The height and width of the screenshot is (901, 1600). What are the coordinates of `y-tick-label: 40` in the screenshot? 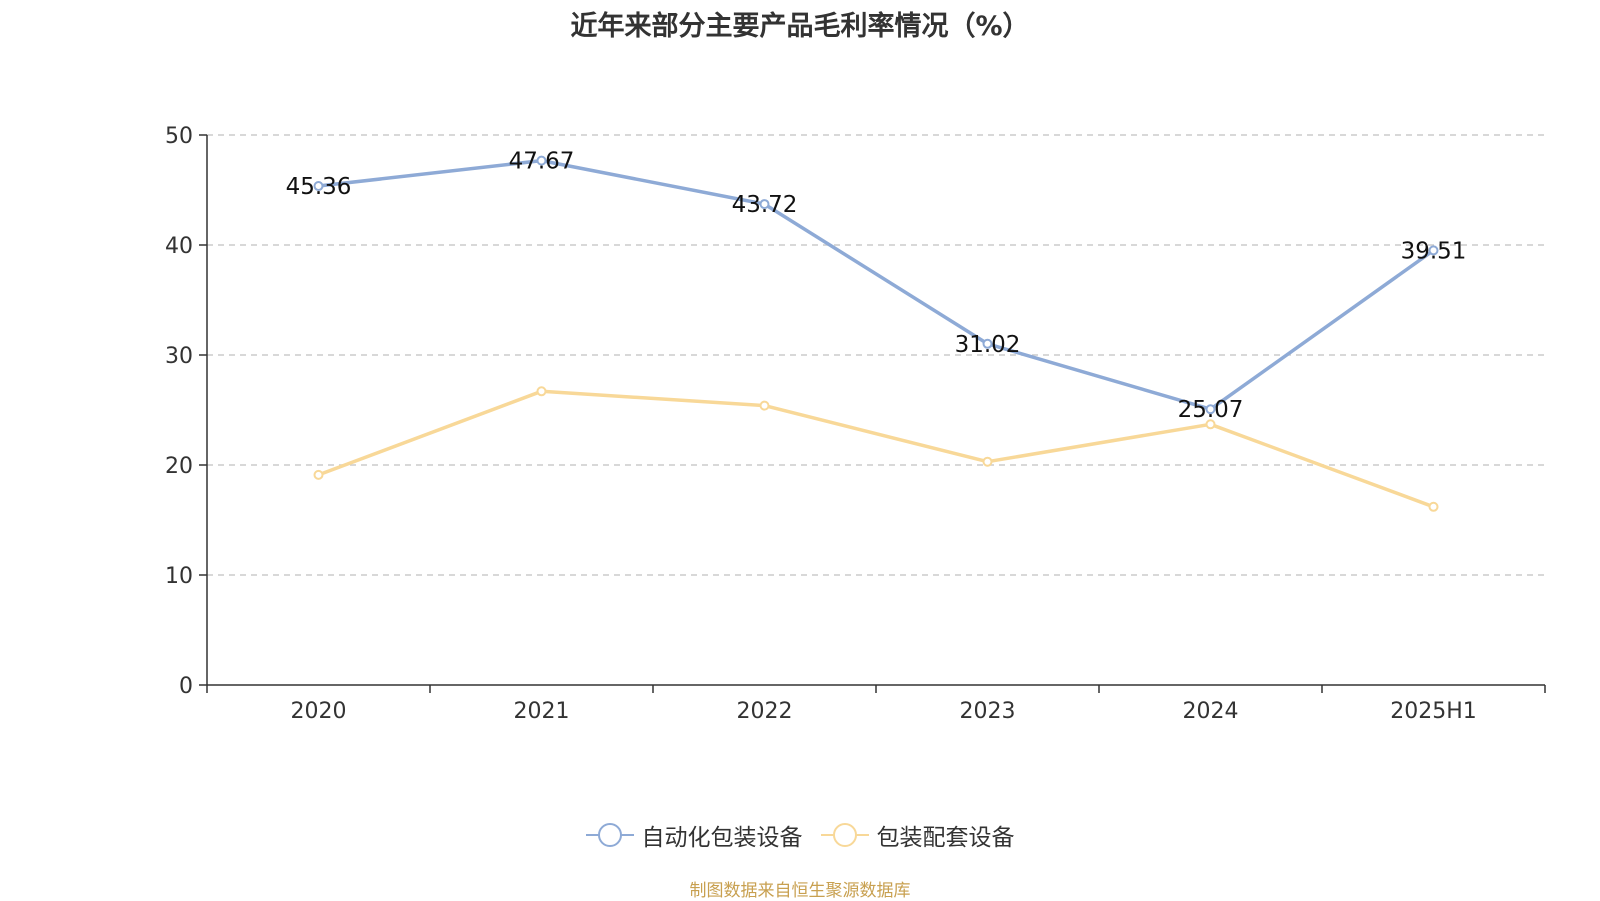 It's located at (179, 246).